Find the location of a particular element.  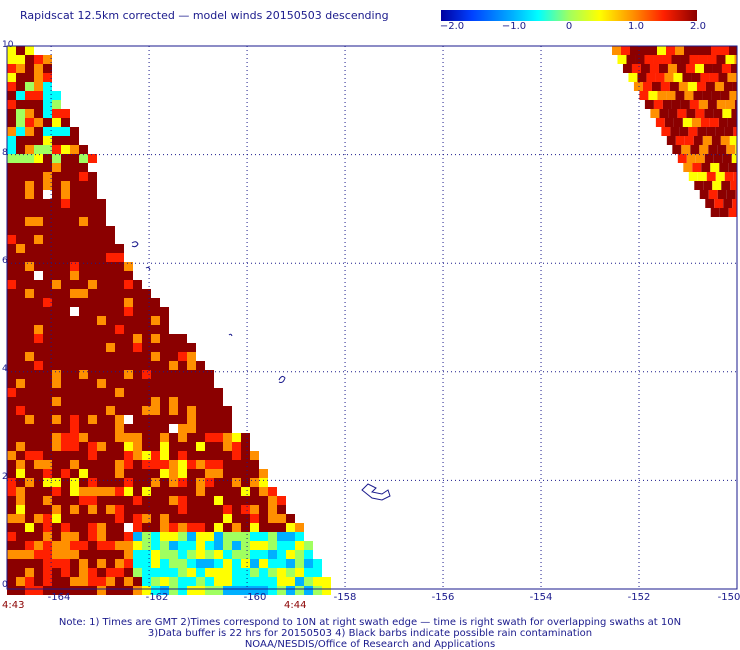

island-outline is located at coordinates (376, 492).